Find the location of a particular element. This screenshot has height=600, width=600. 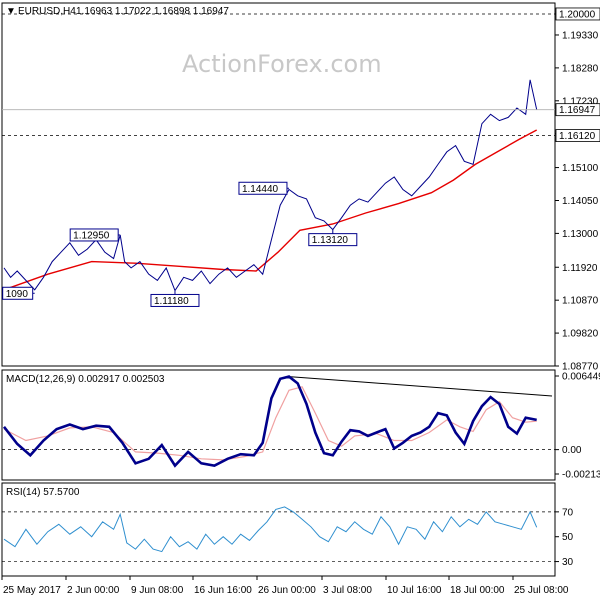

price-level-label: 1.20000 is located at coordinates (577, 14).